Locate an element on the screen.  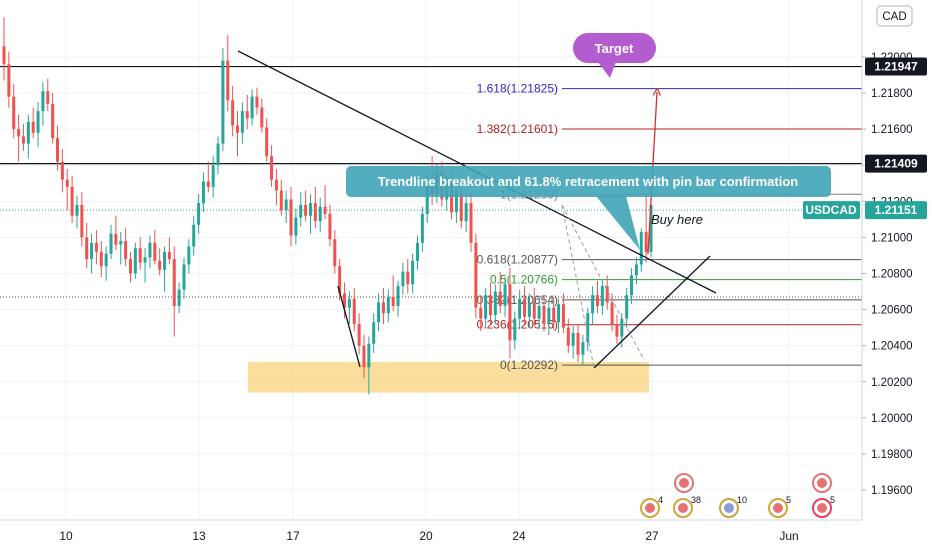
price-label: 1.21409 is located at coordinates (896, 164).